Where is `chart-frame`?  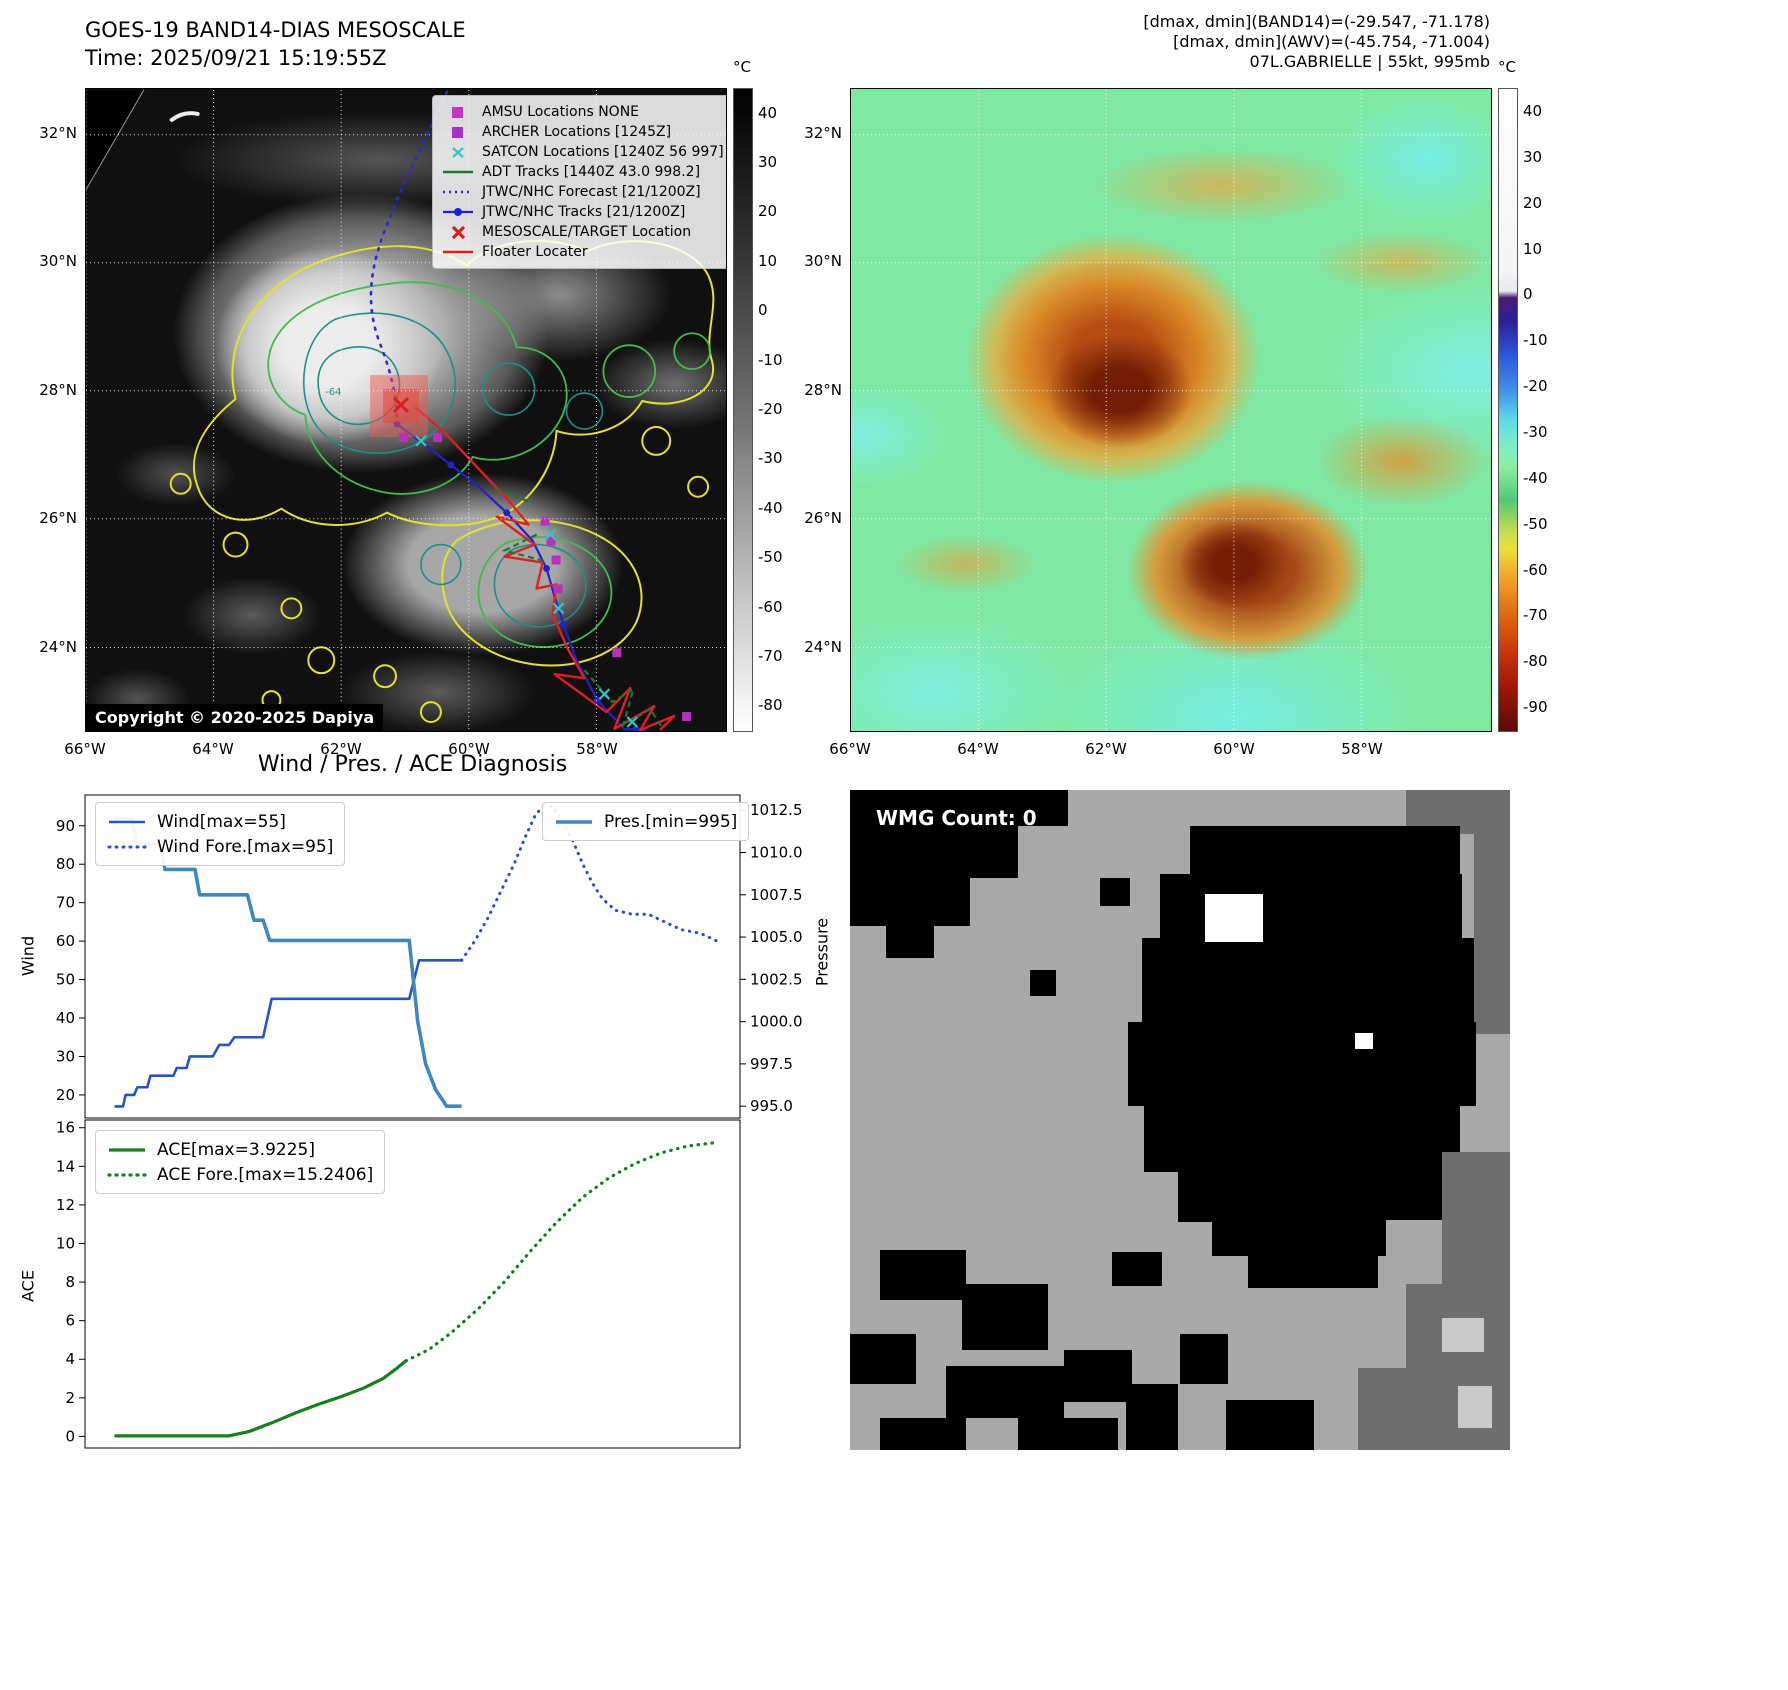
chart-frame is located at coordinates (412, 956).